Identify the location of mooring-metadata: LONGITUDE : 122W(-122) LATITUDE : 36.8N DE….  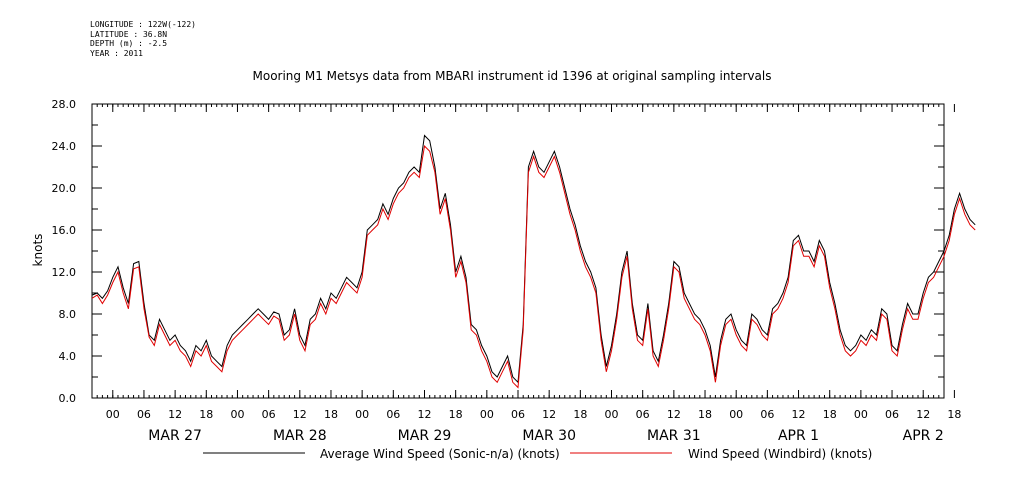
(143, 39).